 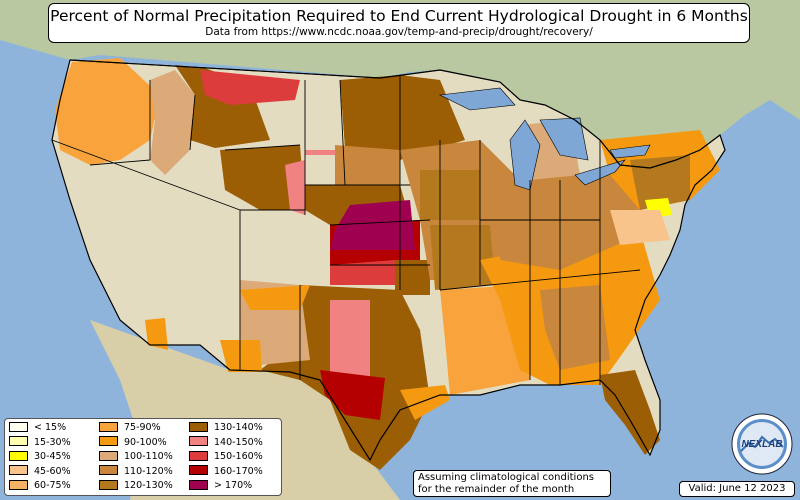 I want to click on legend-label: 140-150%, so click(x=238, y=442).